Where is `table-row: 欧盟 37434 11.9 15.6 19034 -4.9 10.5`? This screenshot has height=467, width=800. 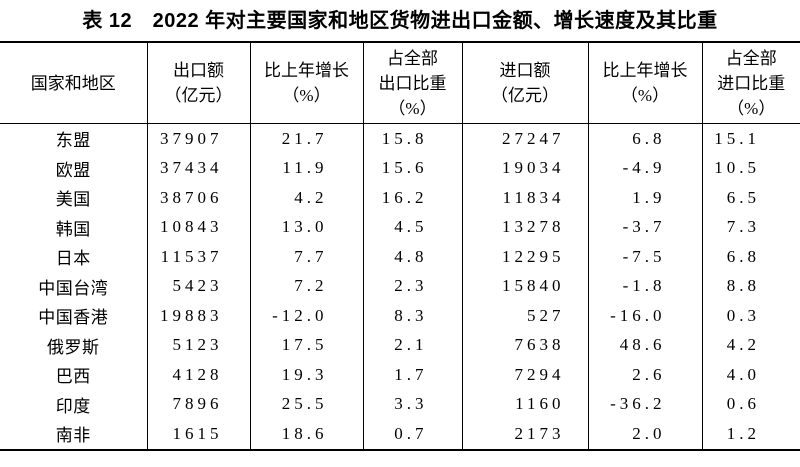
table-row: 欧盟 37434 11.9 15.6 19034 -4.9 10.5 is located at coordinates (400, 168).